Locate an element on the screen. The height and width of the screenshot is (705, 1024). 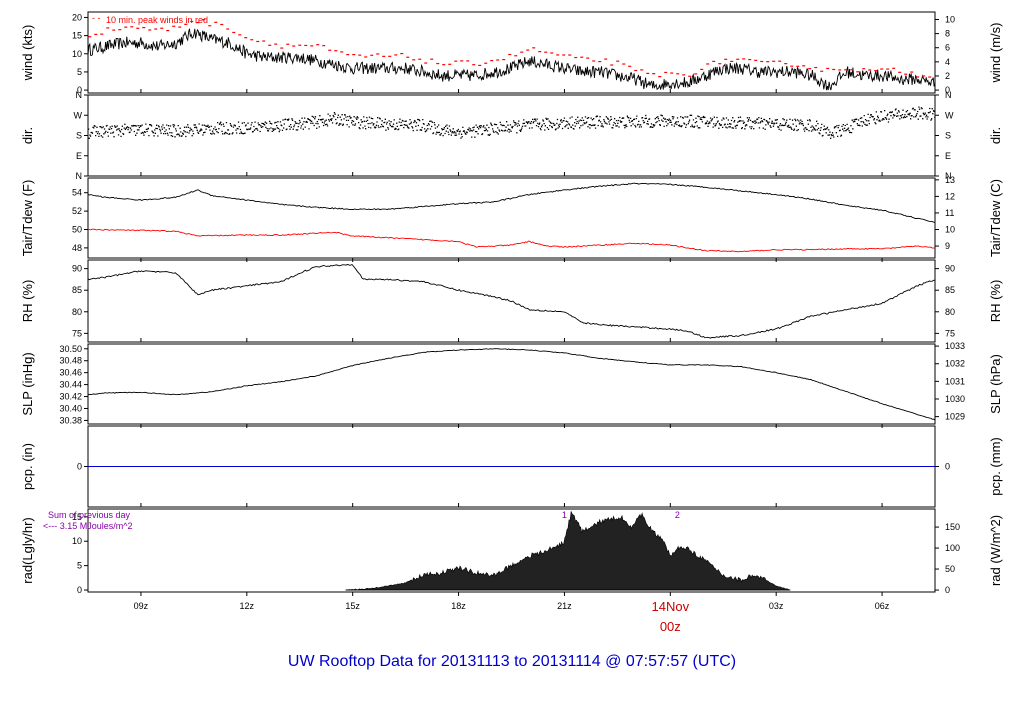
x-tick-label: 00z is located at coordinates (670, 626).